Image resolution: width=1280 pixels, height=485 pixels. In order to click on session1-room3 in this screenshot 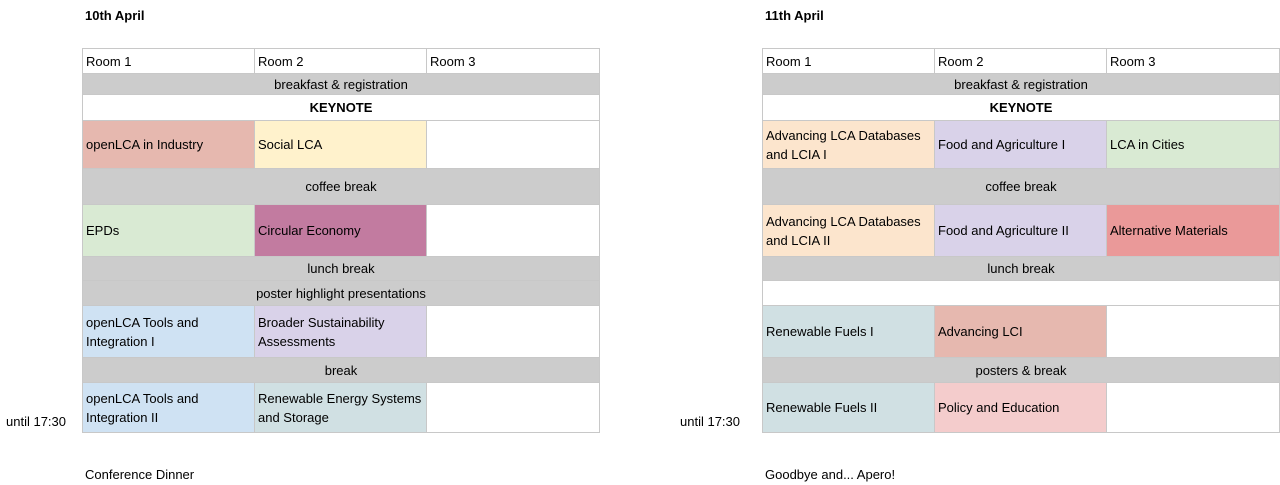, I will do `click(513, 145)`.